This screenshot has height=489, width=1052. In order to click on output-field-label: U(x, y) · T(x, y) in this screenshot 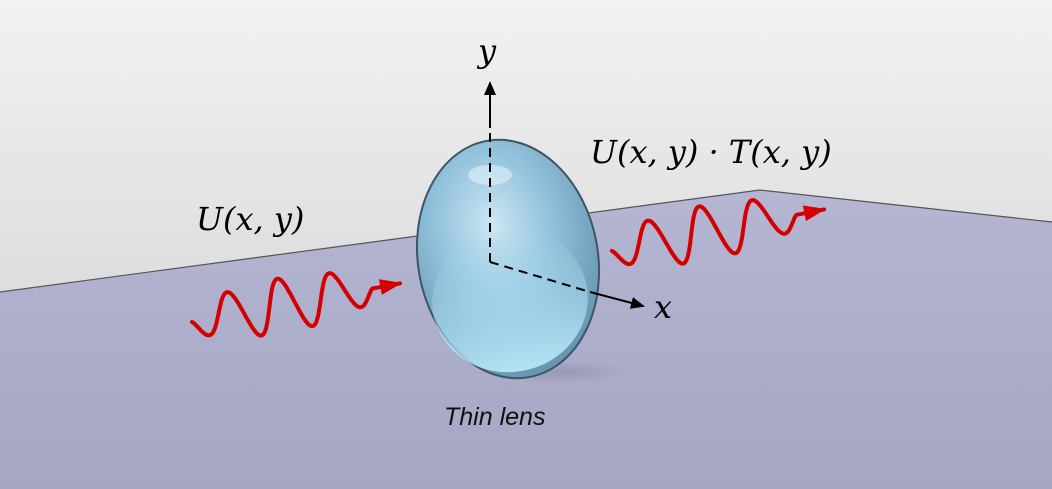, I will do `click(711, 152)`.